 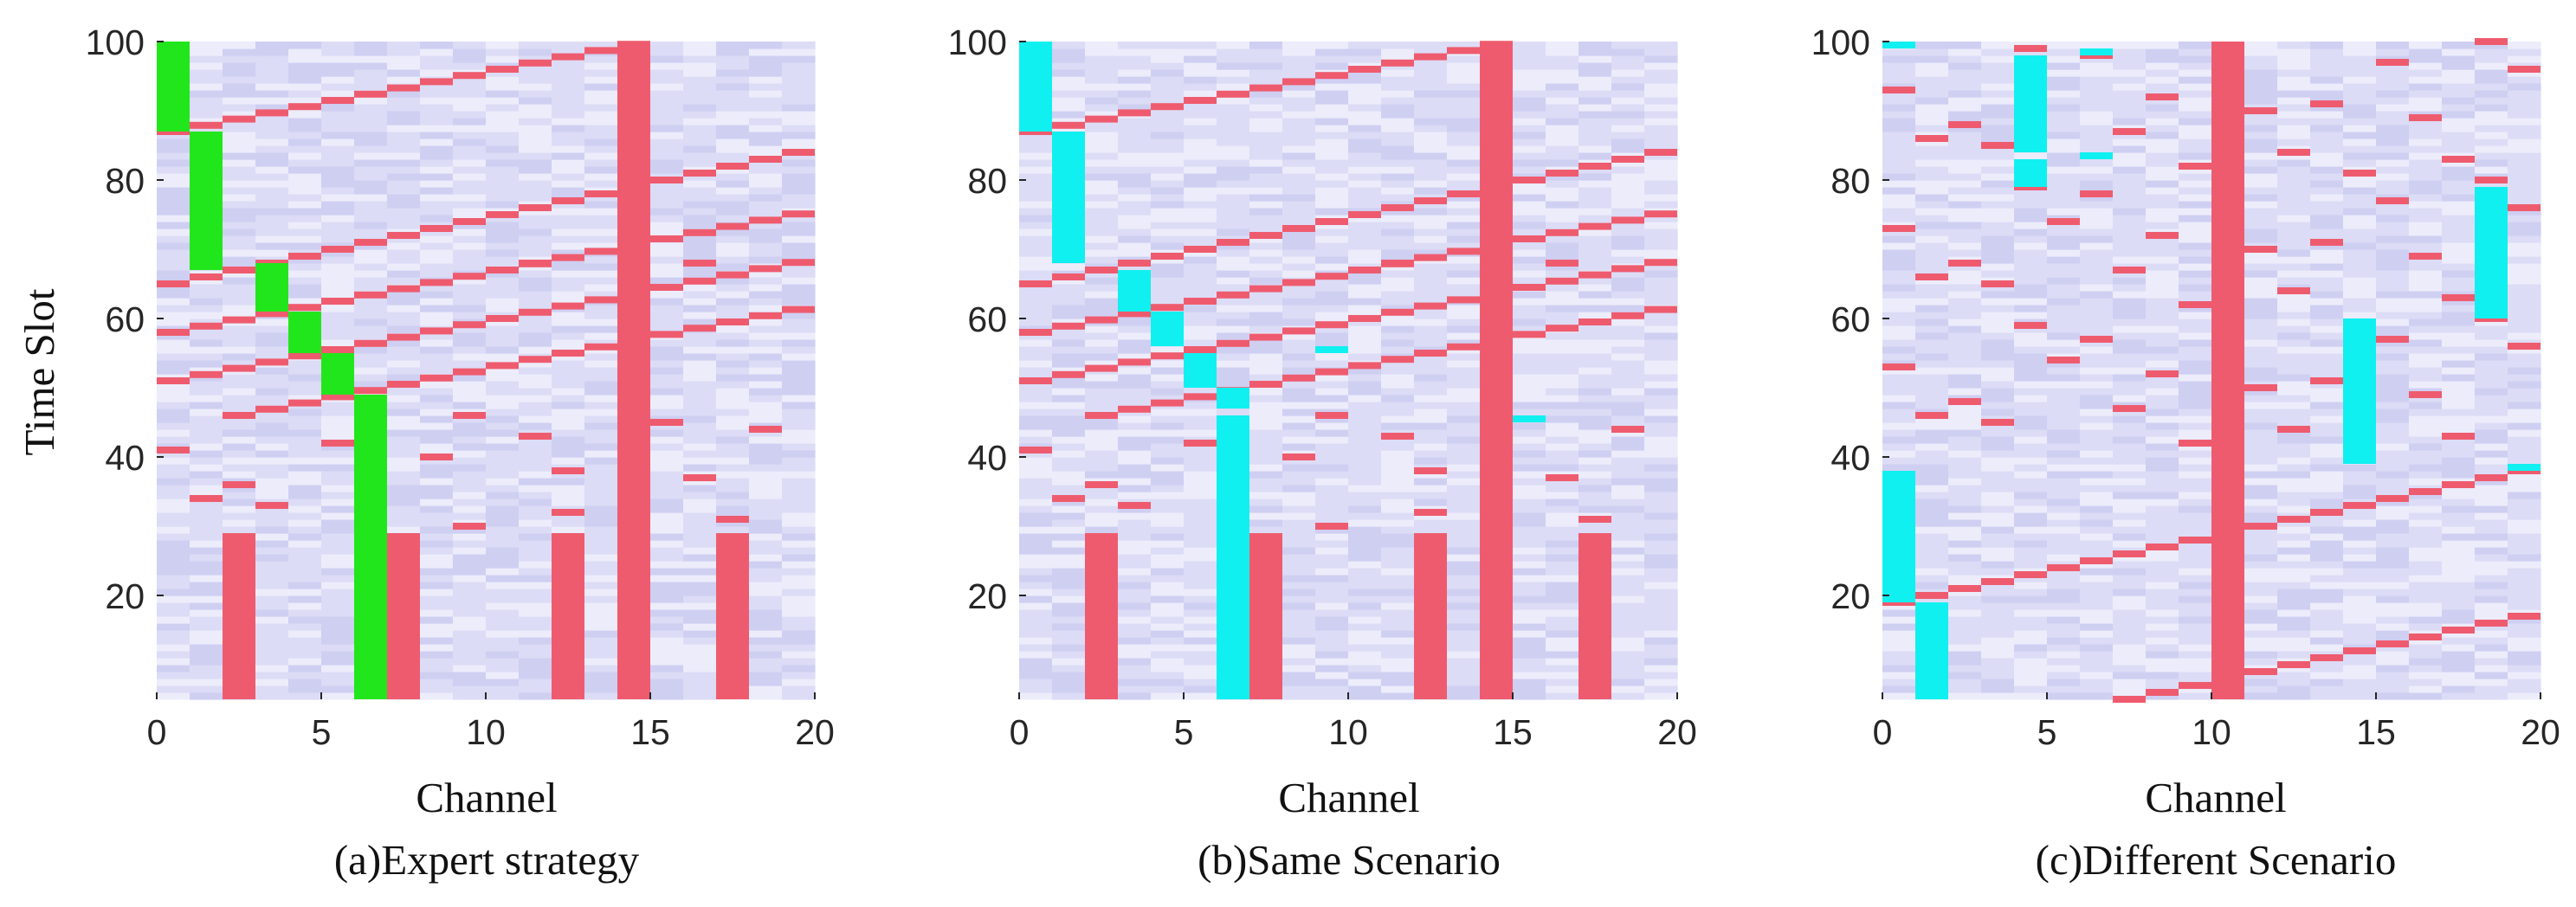 What do you see at coordinates (322, 732) in the screenshot?
I see `x-tick-label: 5` at bounding box center [322, 732].